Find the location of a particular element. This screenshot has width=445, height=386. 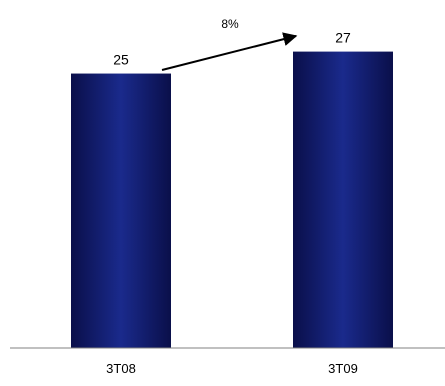

value-label-3T09: 27 is located at coordinates (343, 38).